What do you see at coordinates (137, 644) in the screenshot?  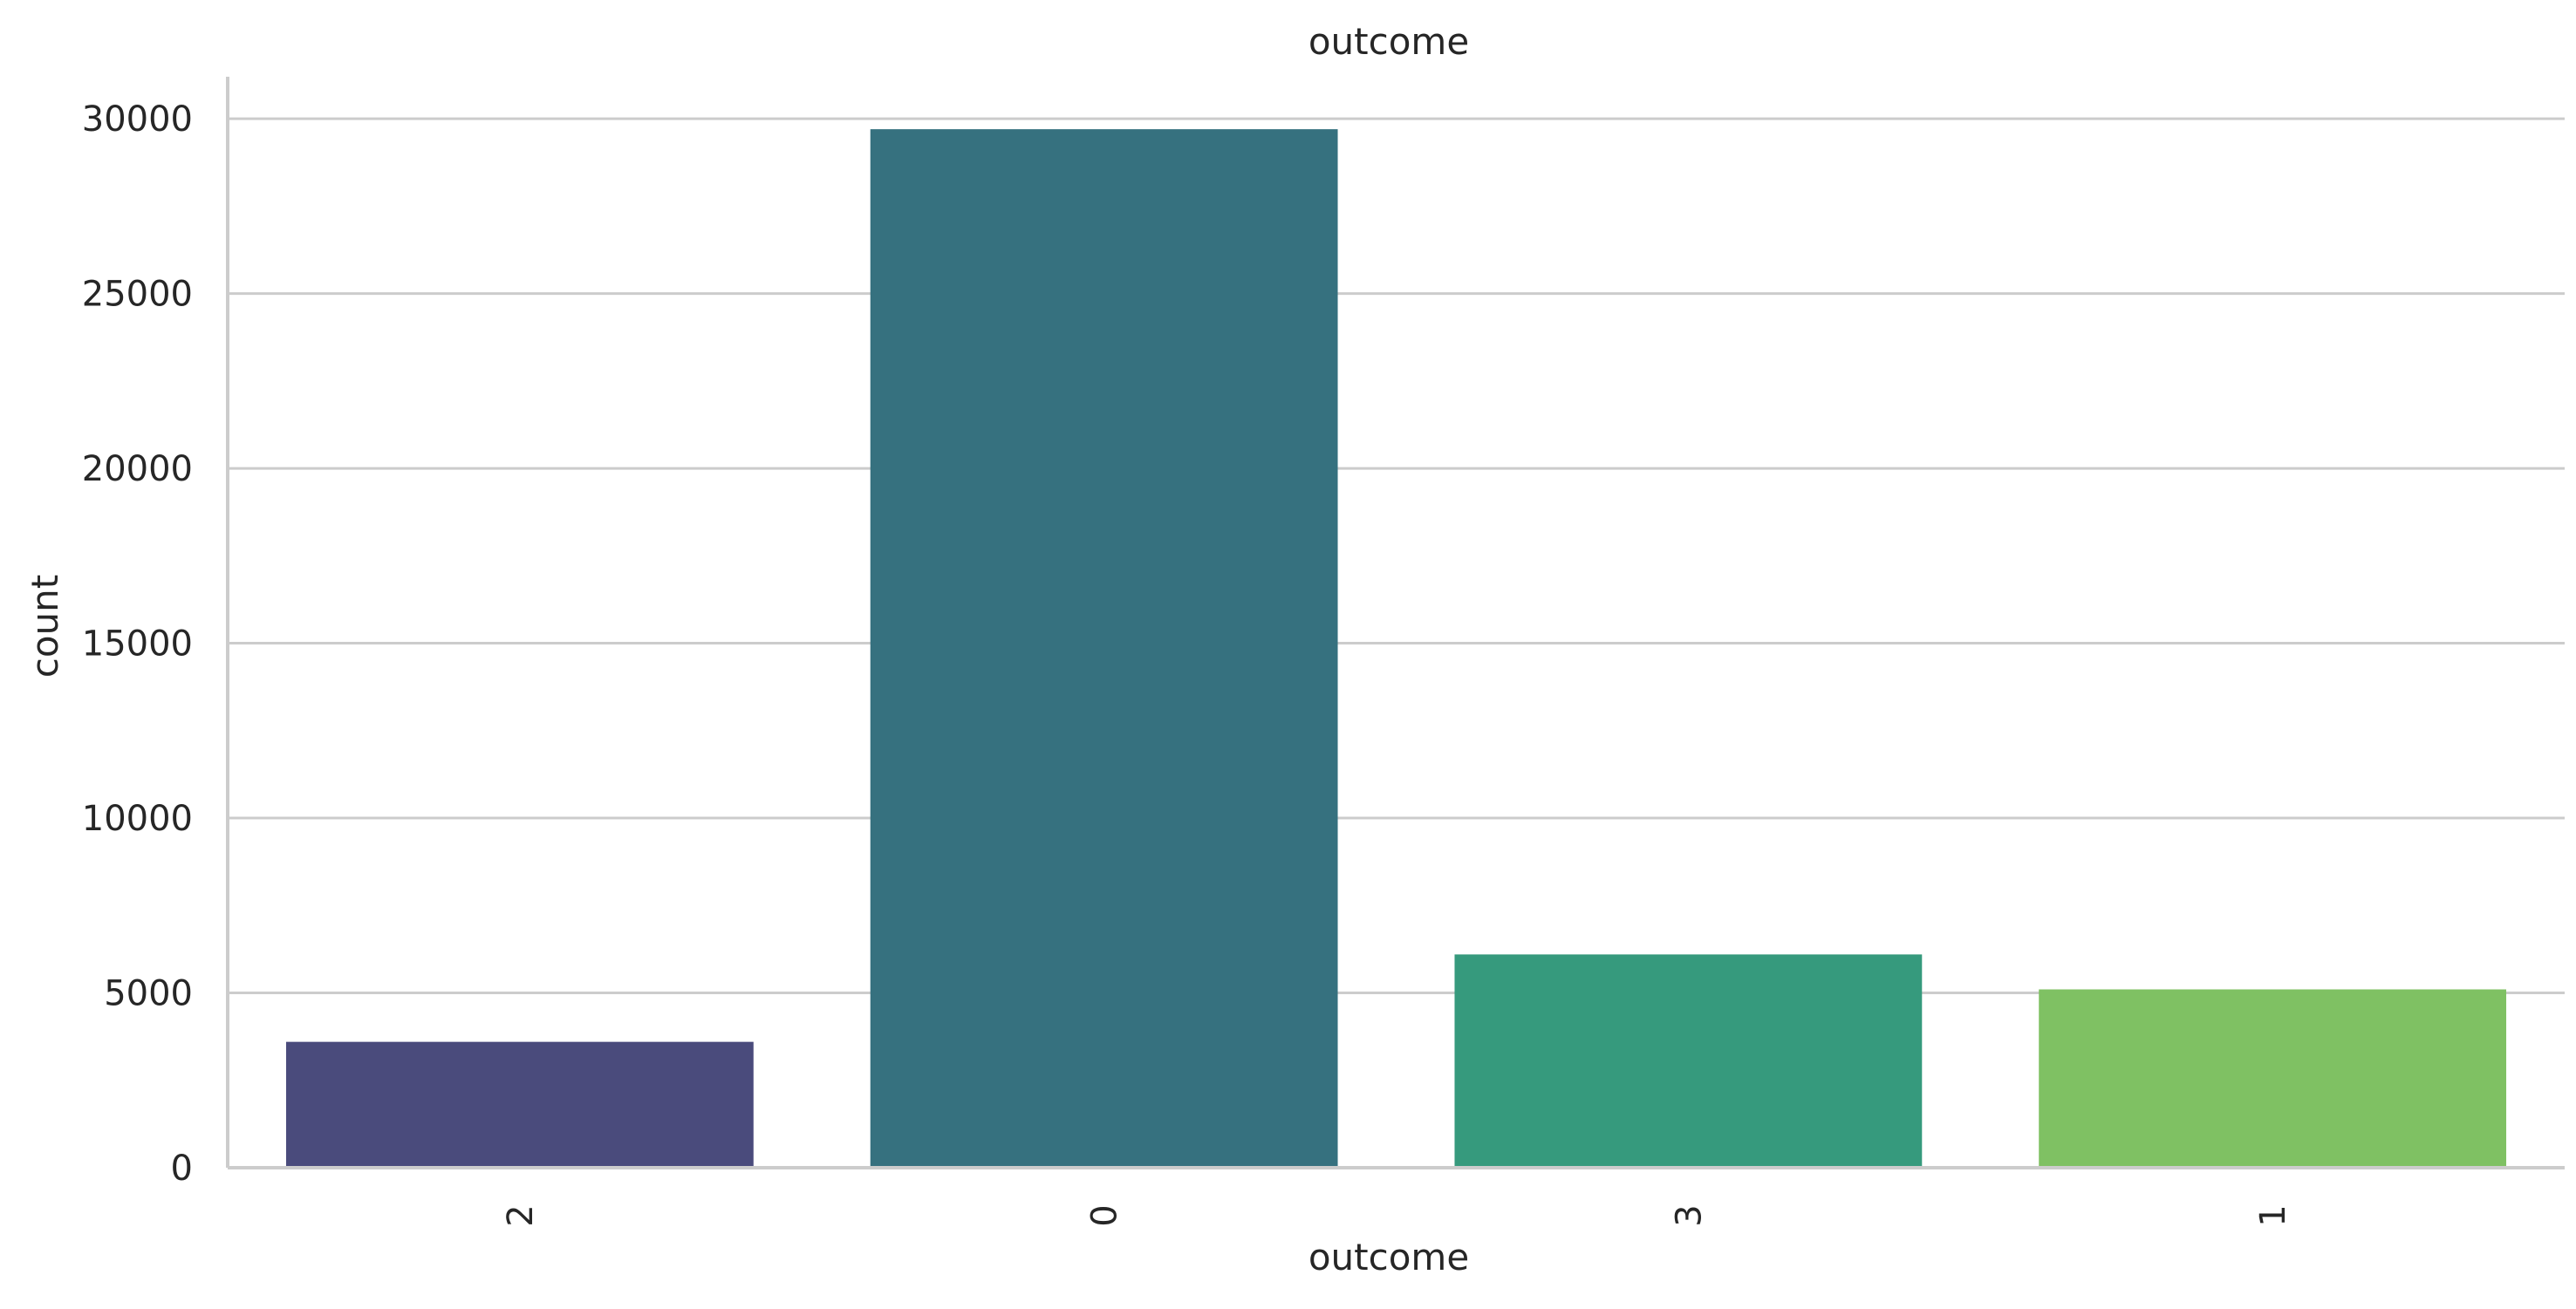 I see `y-tick-label: 15000` at bounding box center [137, 644].